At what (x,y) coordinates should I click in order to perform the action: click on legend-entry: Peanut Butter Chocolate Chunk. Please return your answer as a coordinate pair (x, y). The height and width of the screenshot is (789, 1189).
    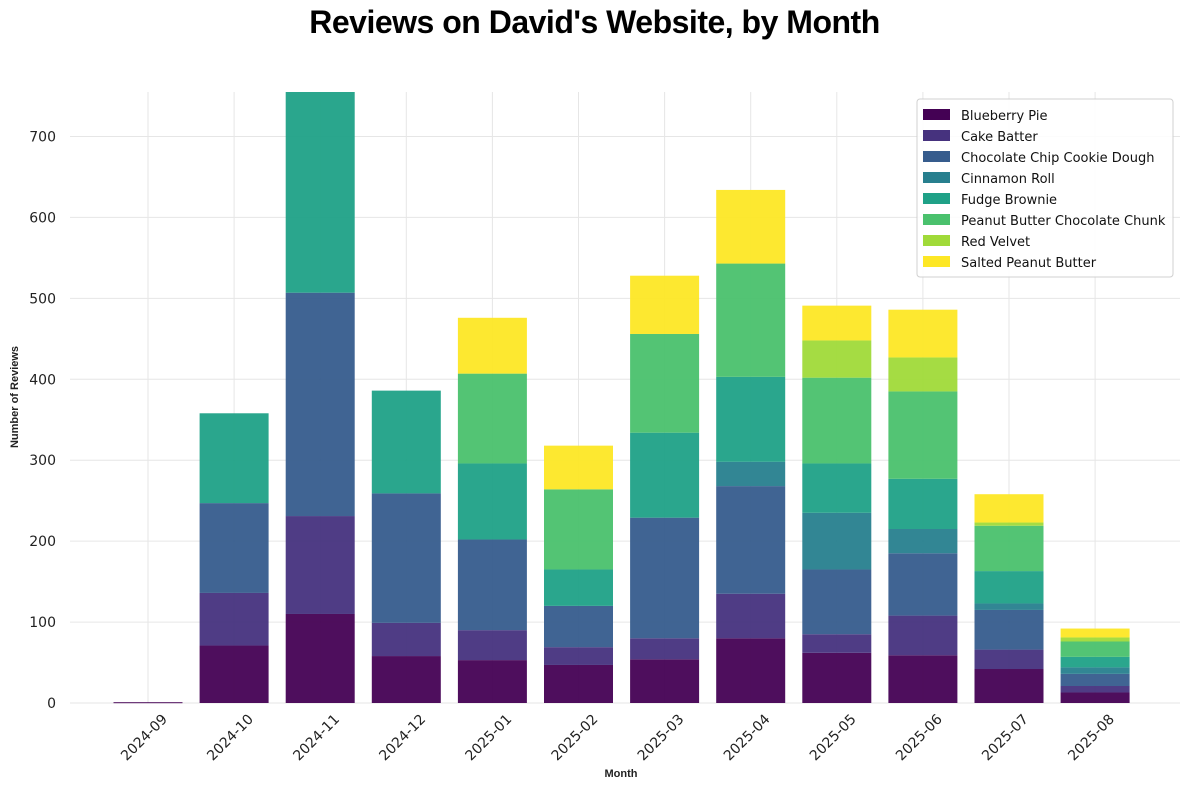
    Looking at the image, I should click on (1063, 221).